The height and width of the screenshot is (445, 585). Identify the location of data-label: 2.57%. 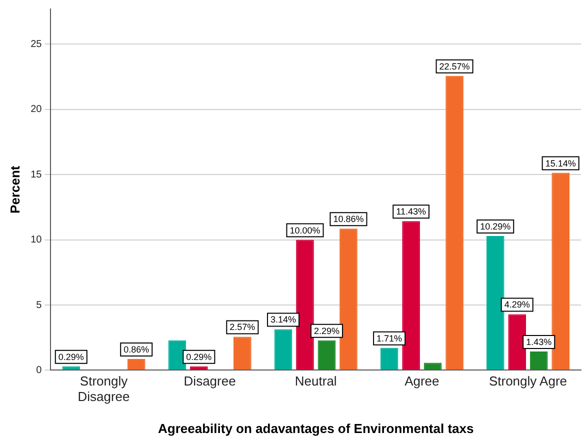
(243, 327).